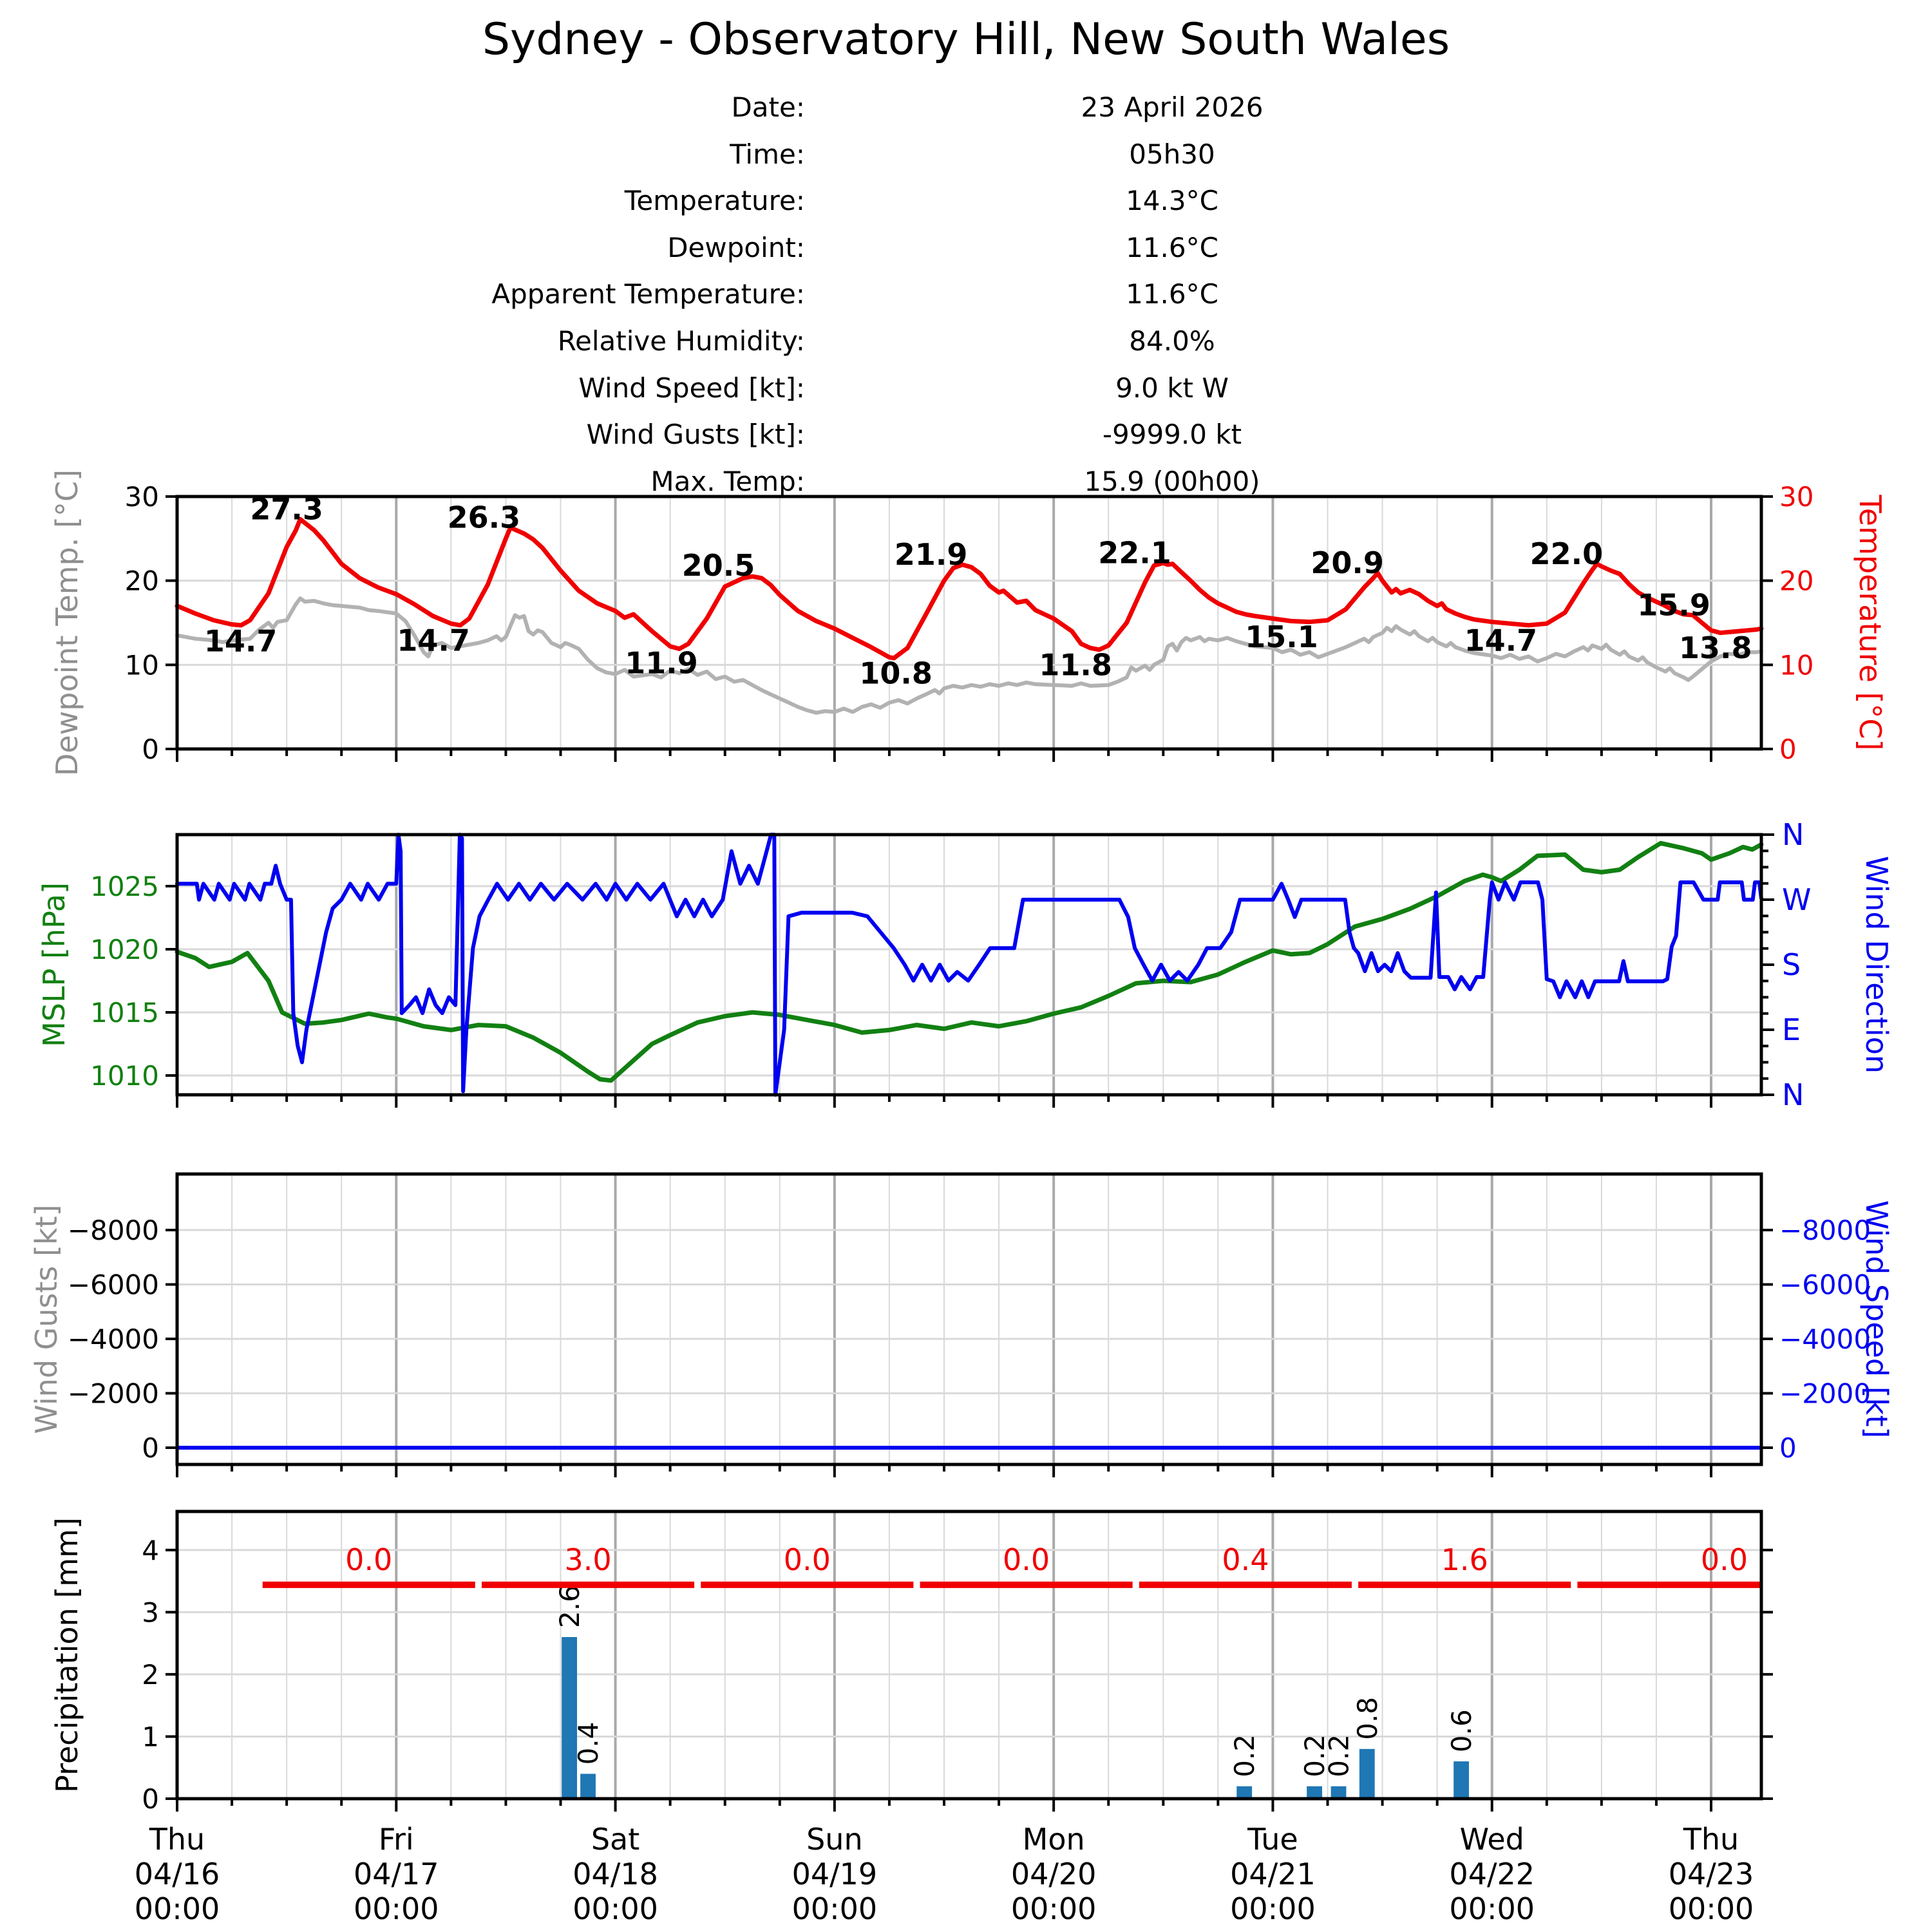 Image resolution: width=1932 pixels, height=1932 pixels. What do you see at coordinates (966, 204) in the screenshot?
I see `header-row: Temperature: 14.3°C` at bounding box center [966, 204].